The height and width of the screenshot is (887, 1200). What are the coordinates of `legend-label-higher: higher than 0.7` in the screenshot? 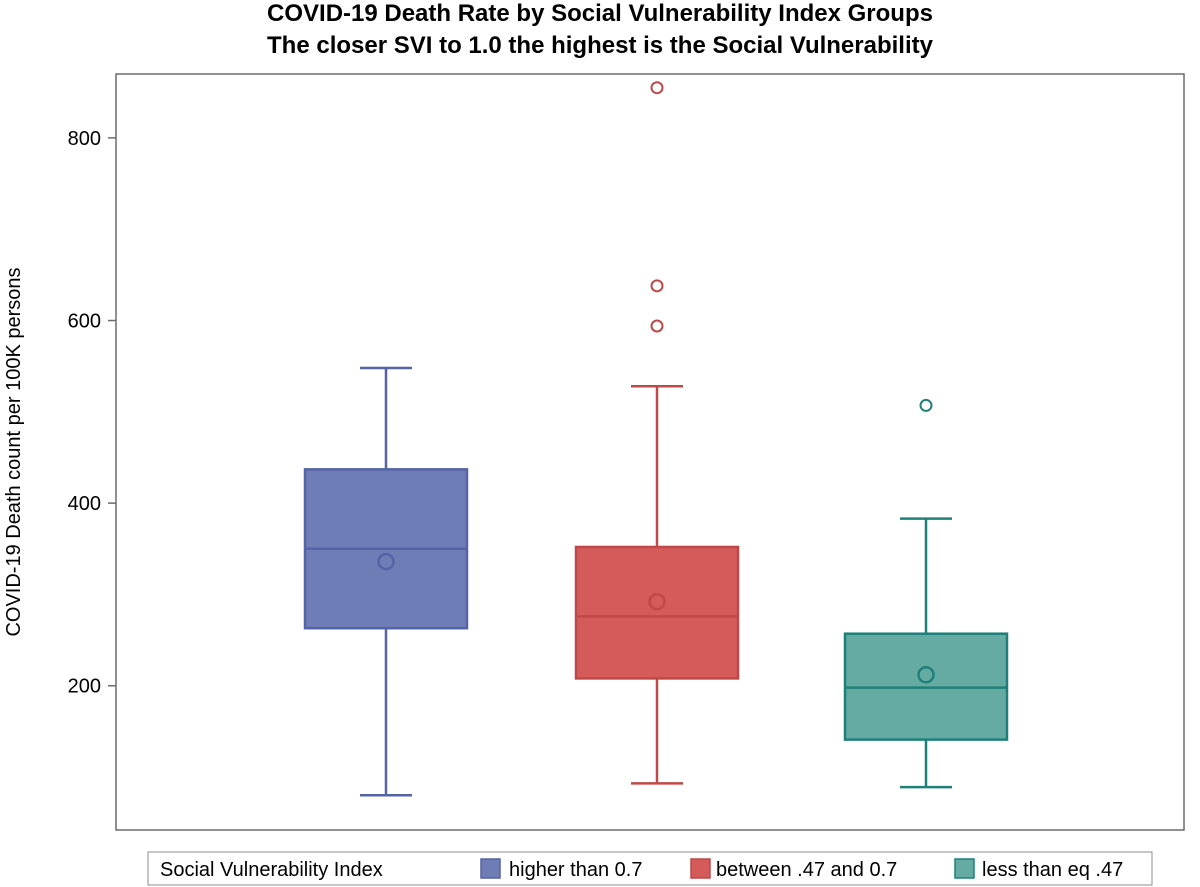 It's located at (575, 870).